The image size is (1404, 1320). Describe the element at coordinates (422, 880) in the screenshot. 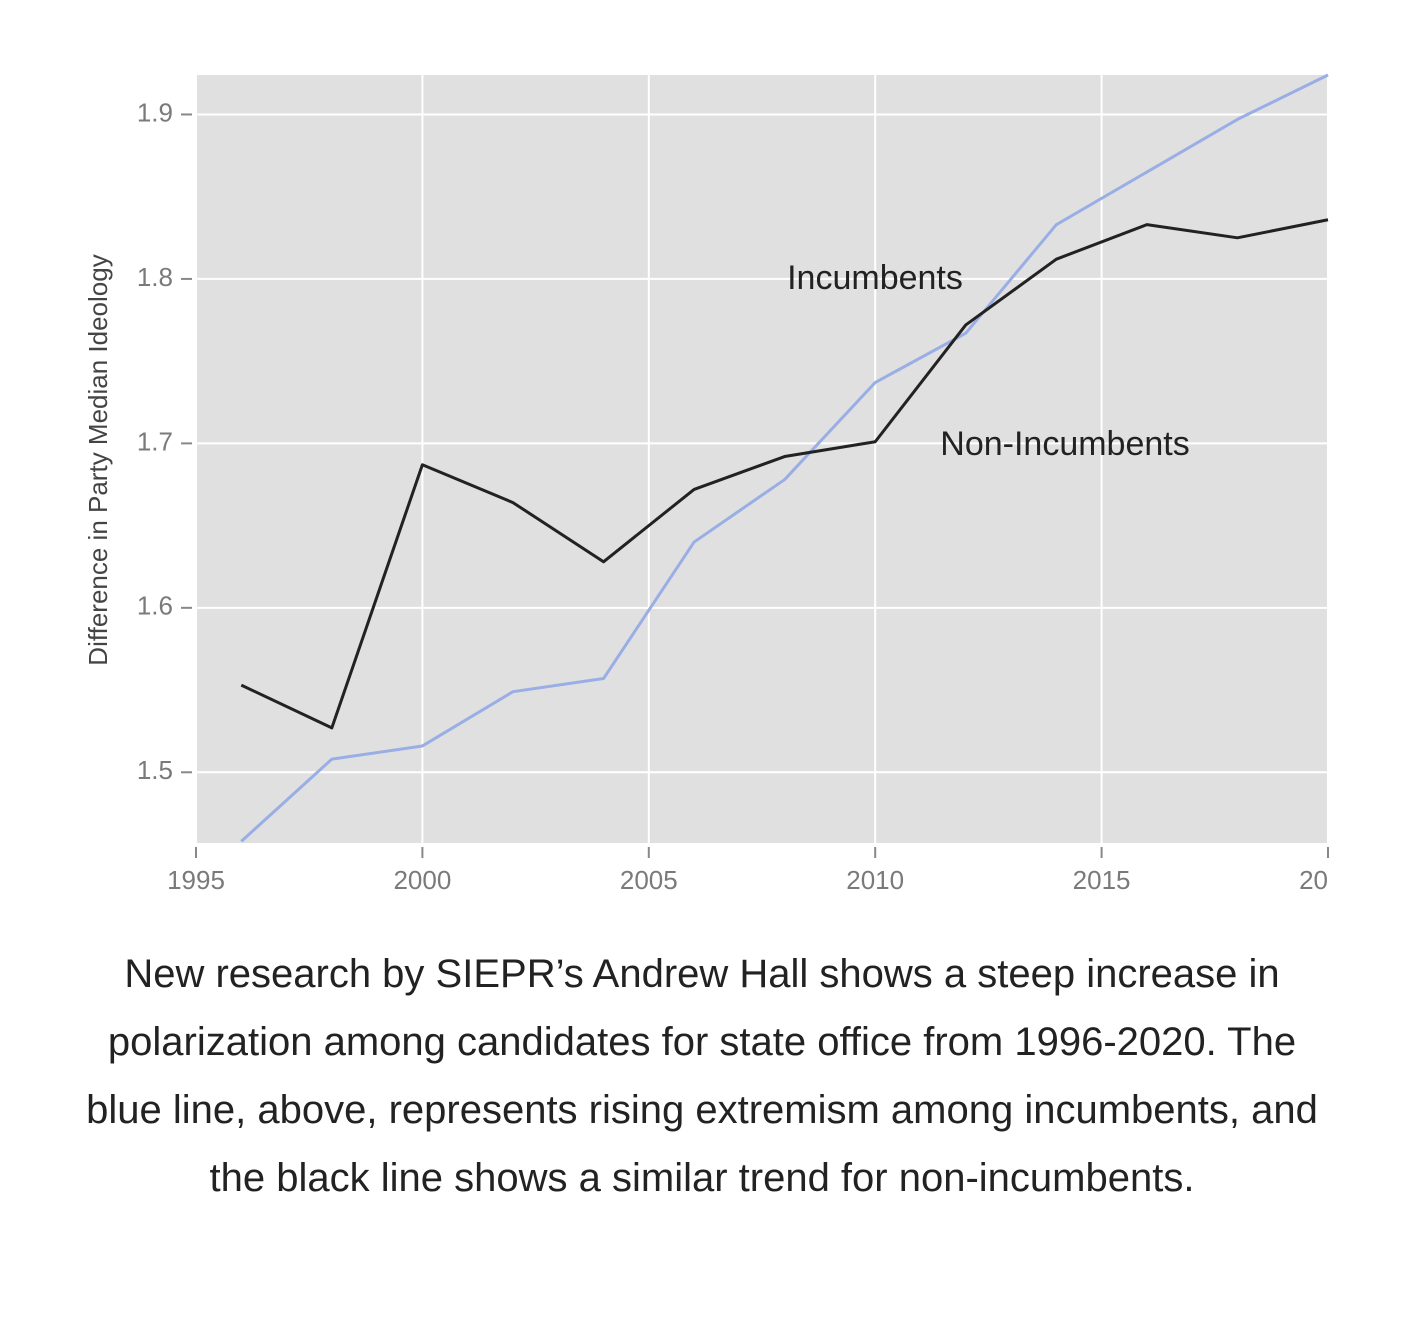

I see `x-tick-label: 2000` at that location.